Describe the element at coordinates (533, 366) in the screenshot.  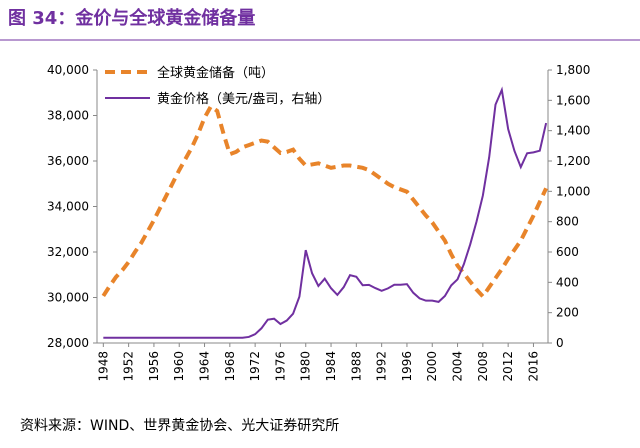
I see `x-tick-label: 2016` at that location.